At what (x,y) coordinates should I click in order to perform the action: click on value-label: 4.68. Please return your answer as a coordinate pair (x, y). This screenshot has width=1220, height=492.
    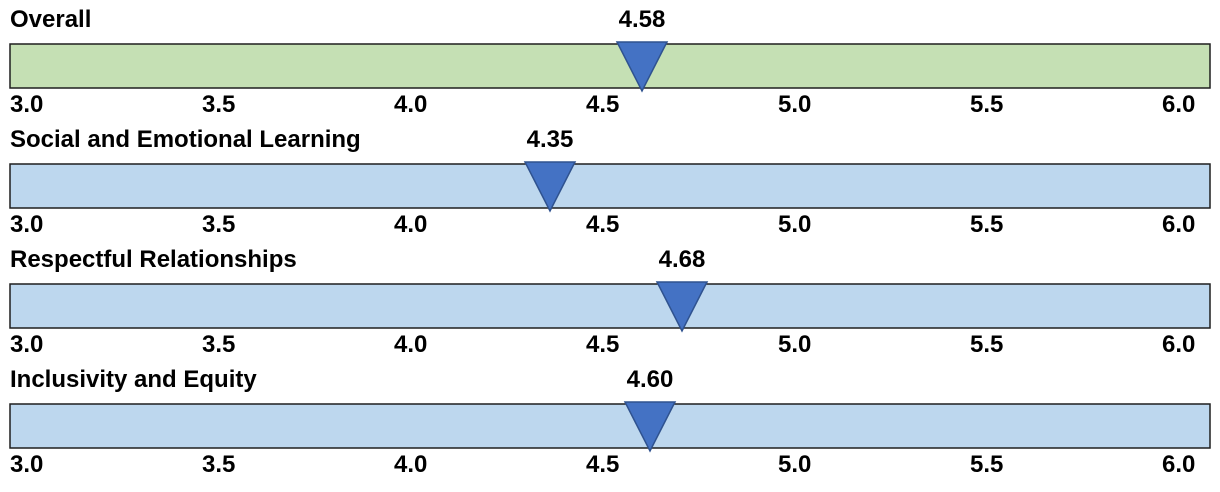
    Looking at the image, I should click on (682, 259).